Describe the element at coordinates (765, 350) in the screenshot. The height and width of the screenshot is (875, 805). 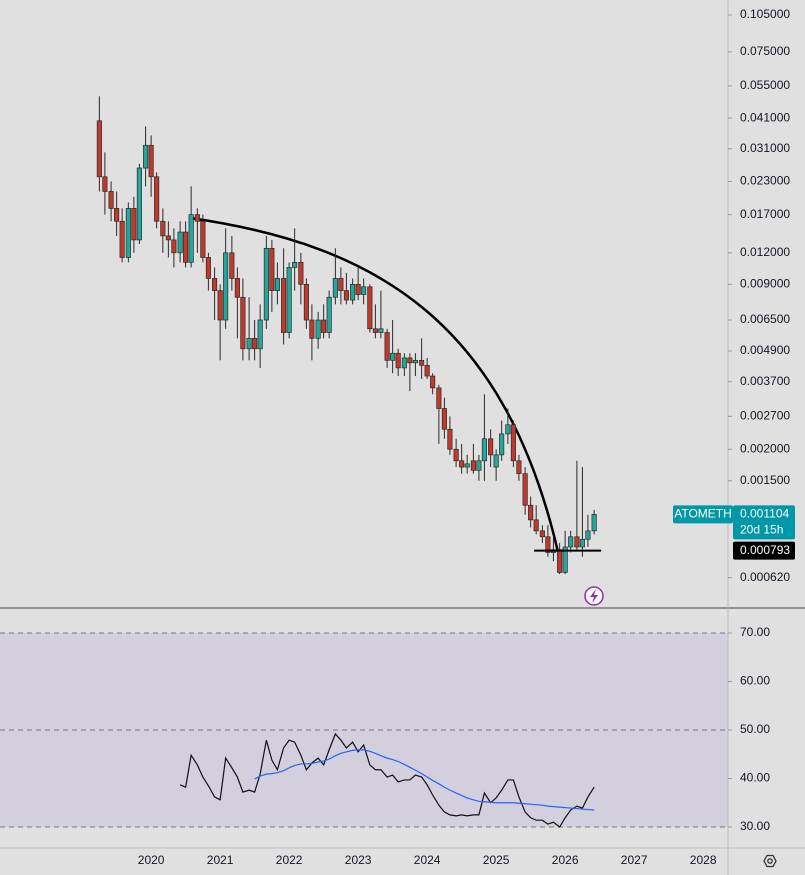
I see `y-tick-label: 0.004900` at that location.